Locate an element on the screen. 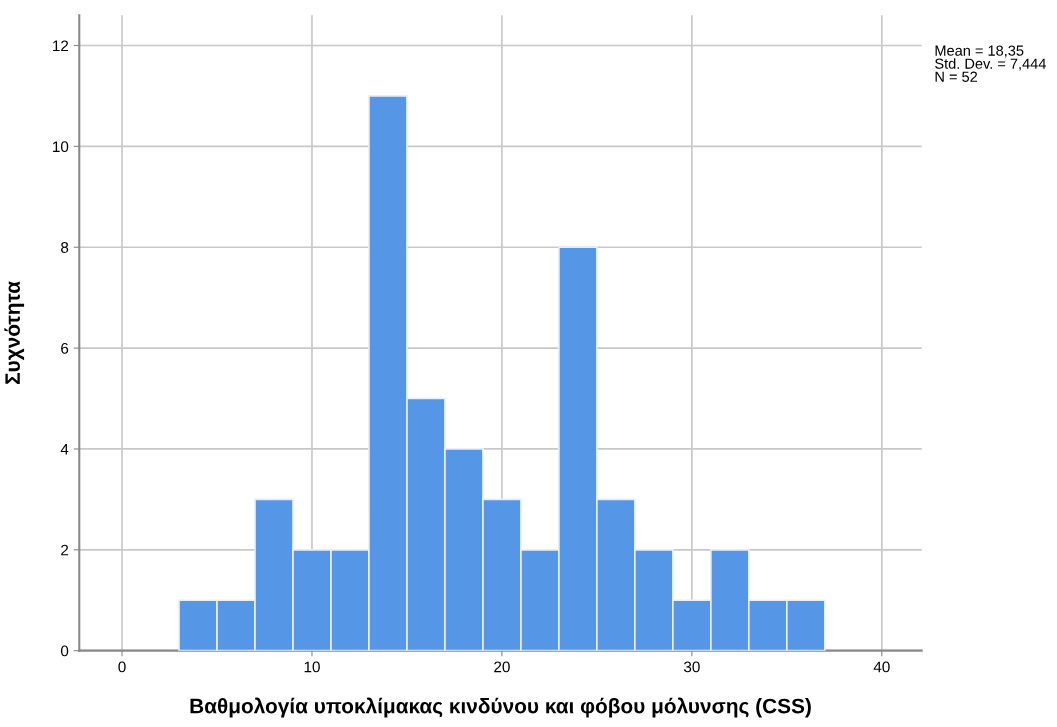 The width and height of the screenshot is (1057, 727). y-axis-title: Συχνότητα is located at coordinates (14, 333).